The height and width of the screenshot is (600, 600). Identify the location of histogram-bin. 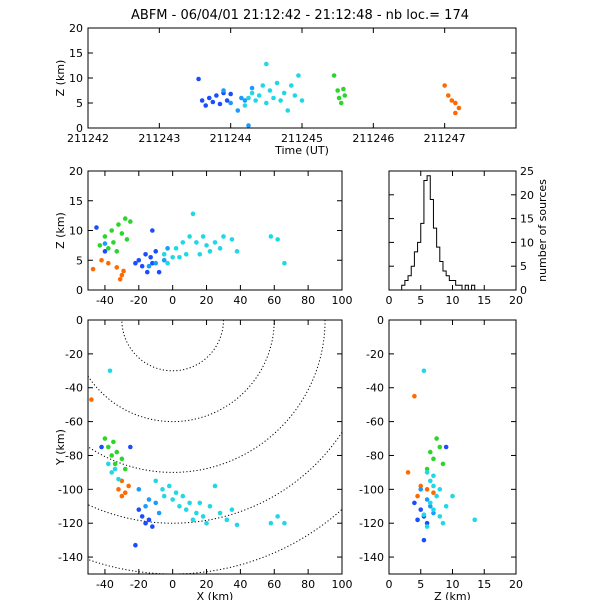
(457, 287).